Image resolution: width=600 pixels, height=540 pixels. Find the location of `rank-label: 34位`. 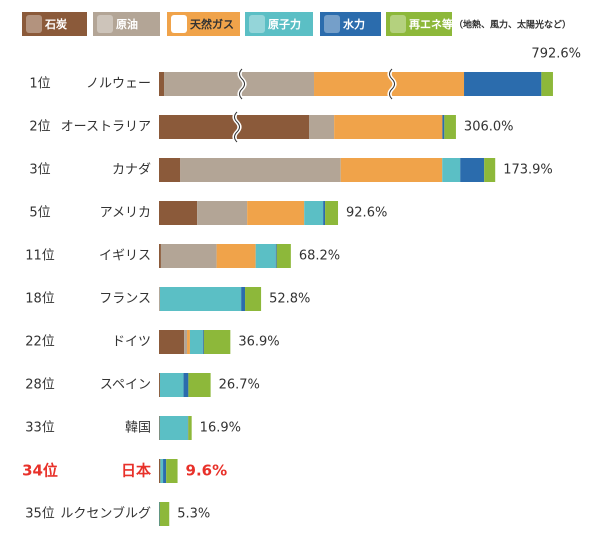

rank-label: 34位 is located at coordinates (40, 471).